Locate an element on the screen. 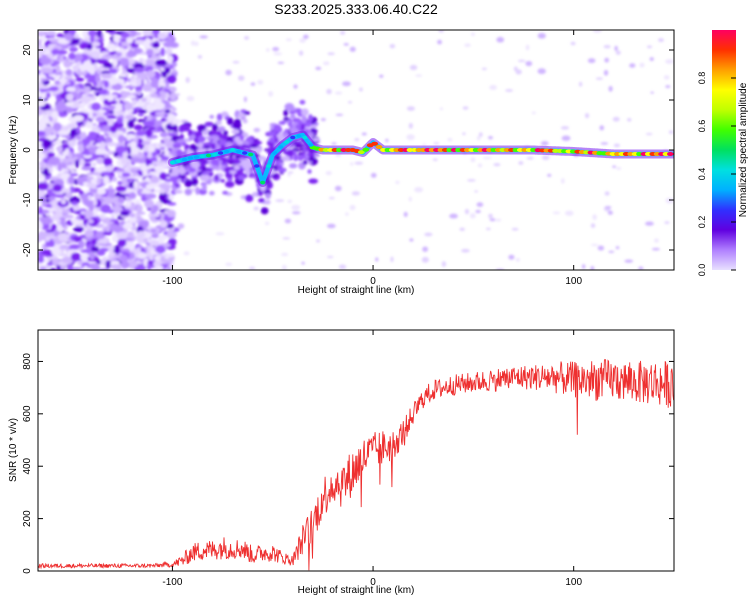  spectrogram-x-tick-label: 100 is located at coordinates (573, 281).